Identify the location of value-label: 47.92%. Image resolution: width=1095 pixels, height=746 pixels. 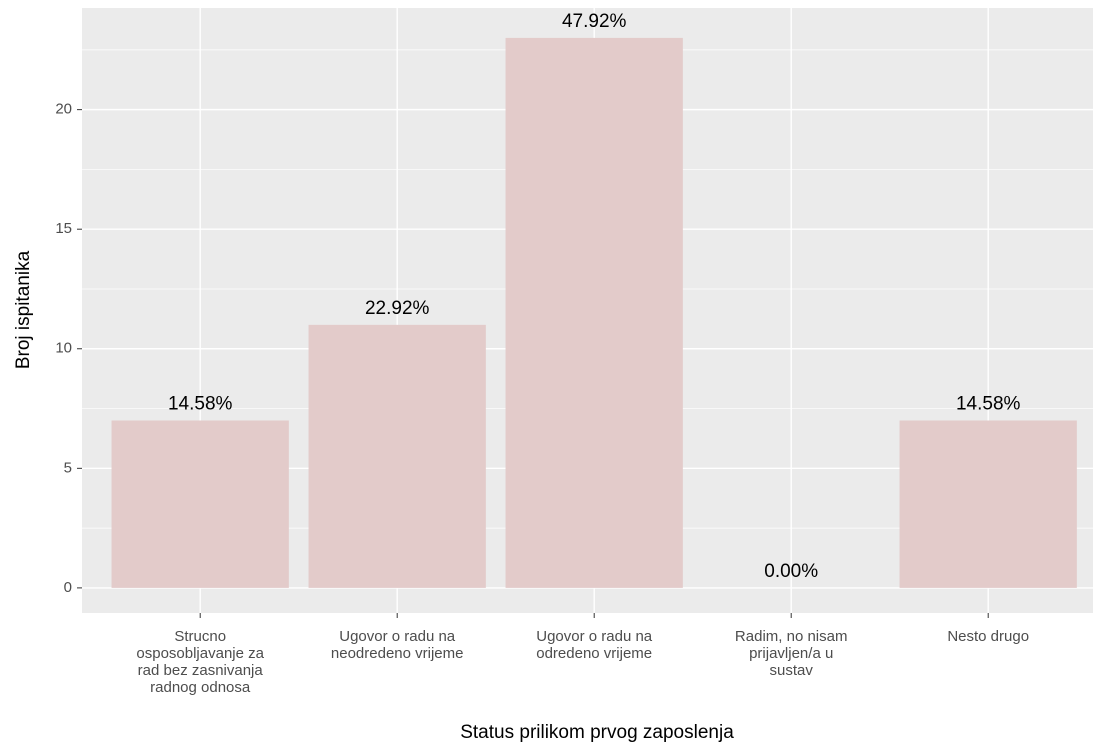
(594, 21).